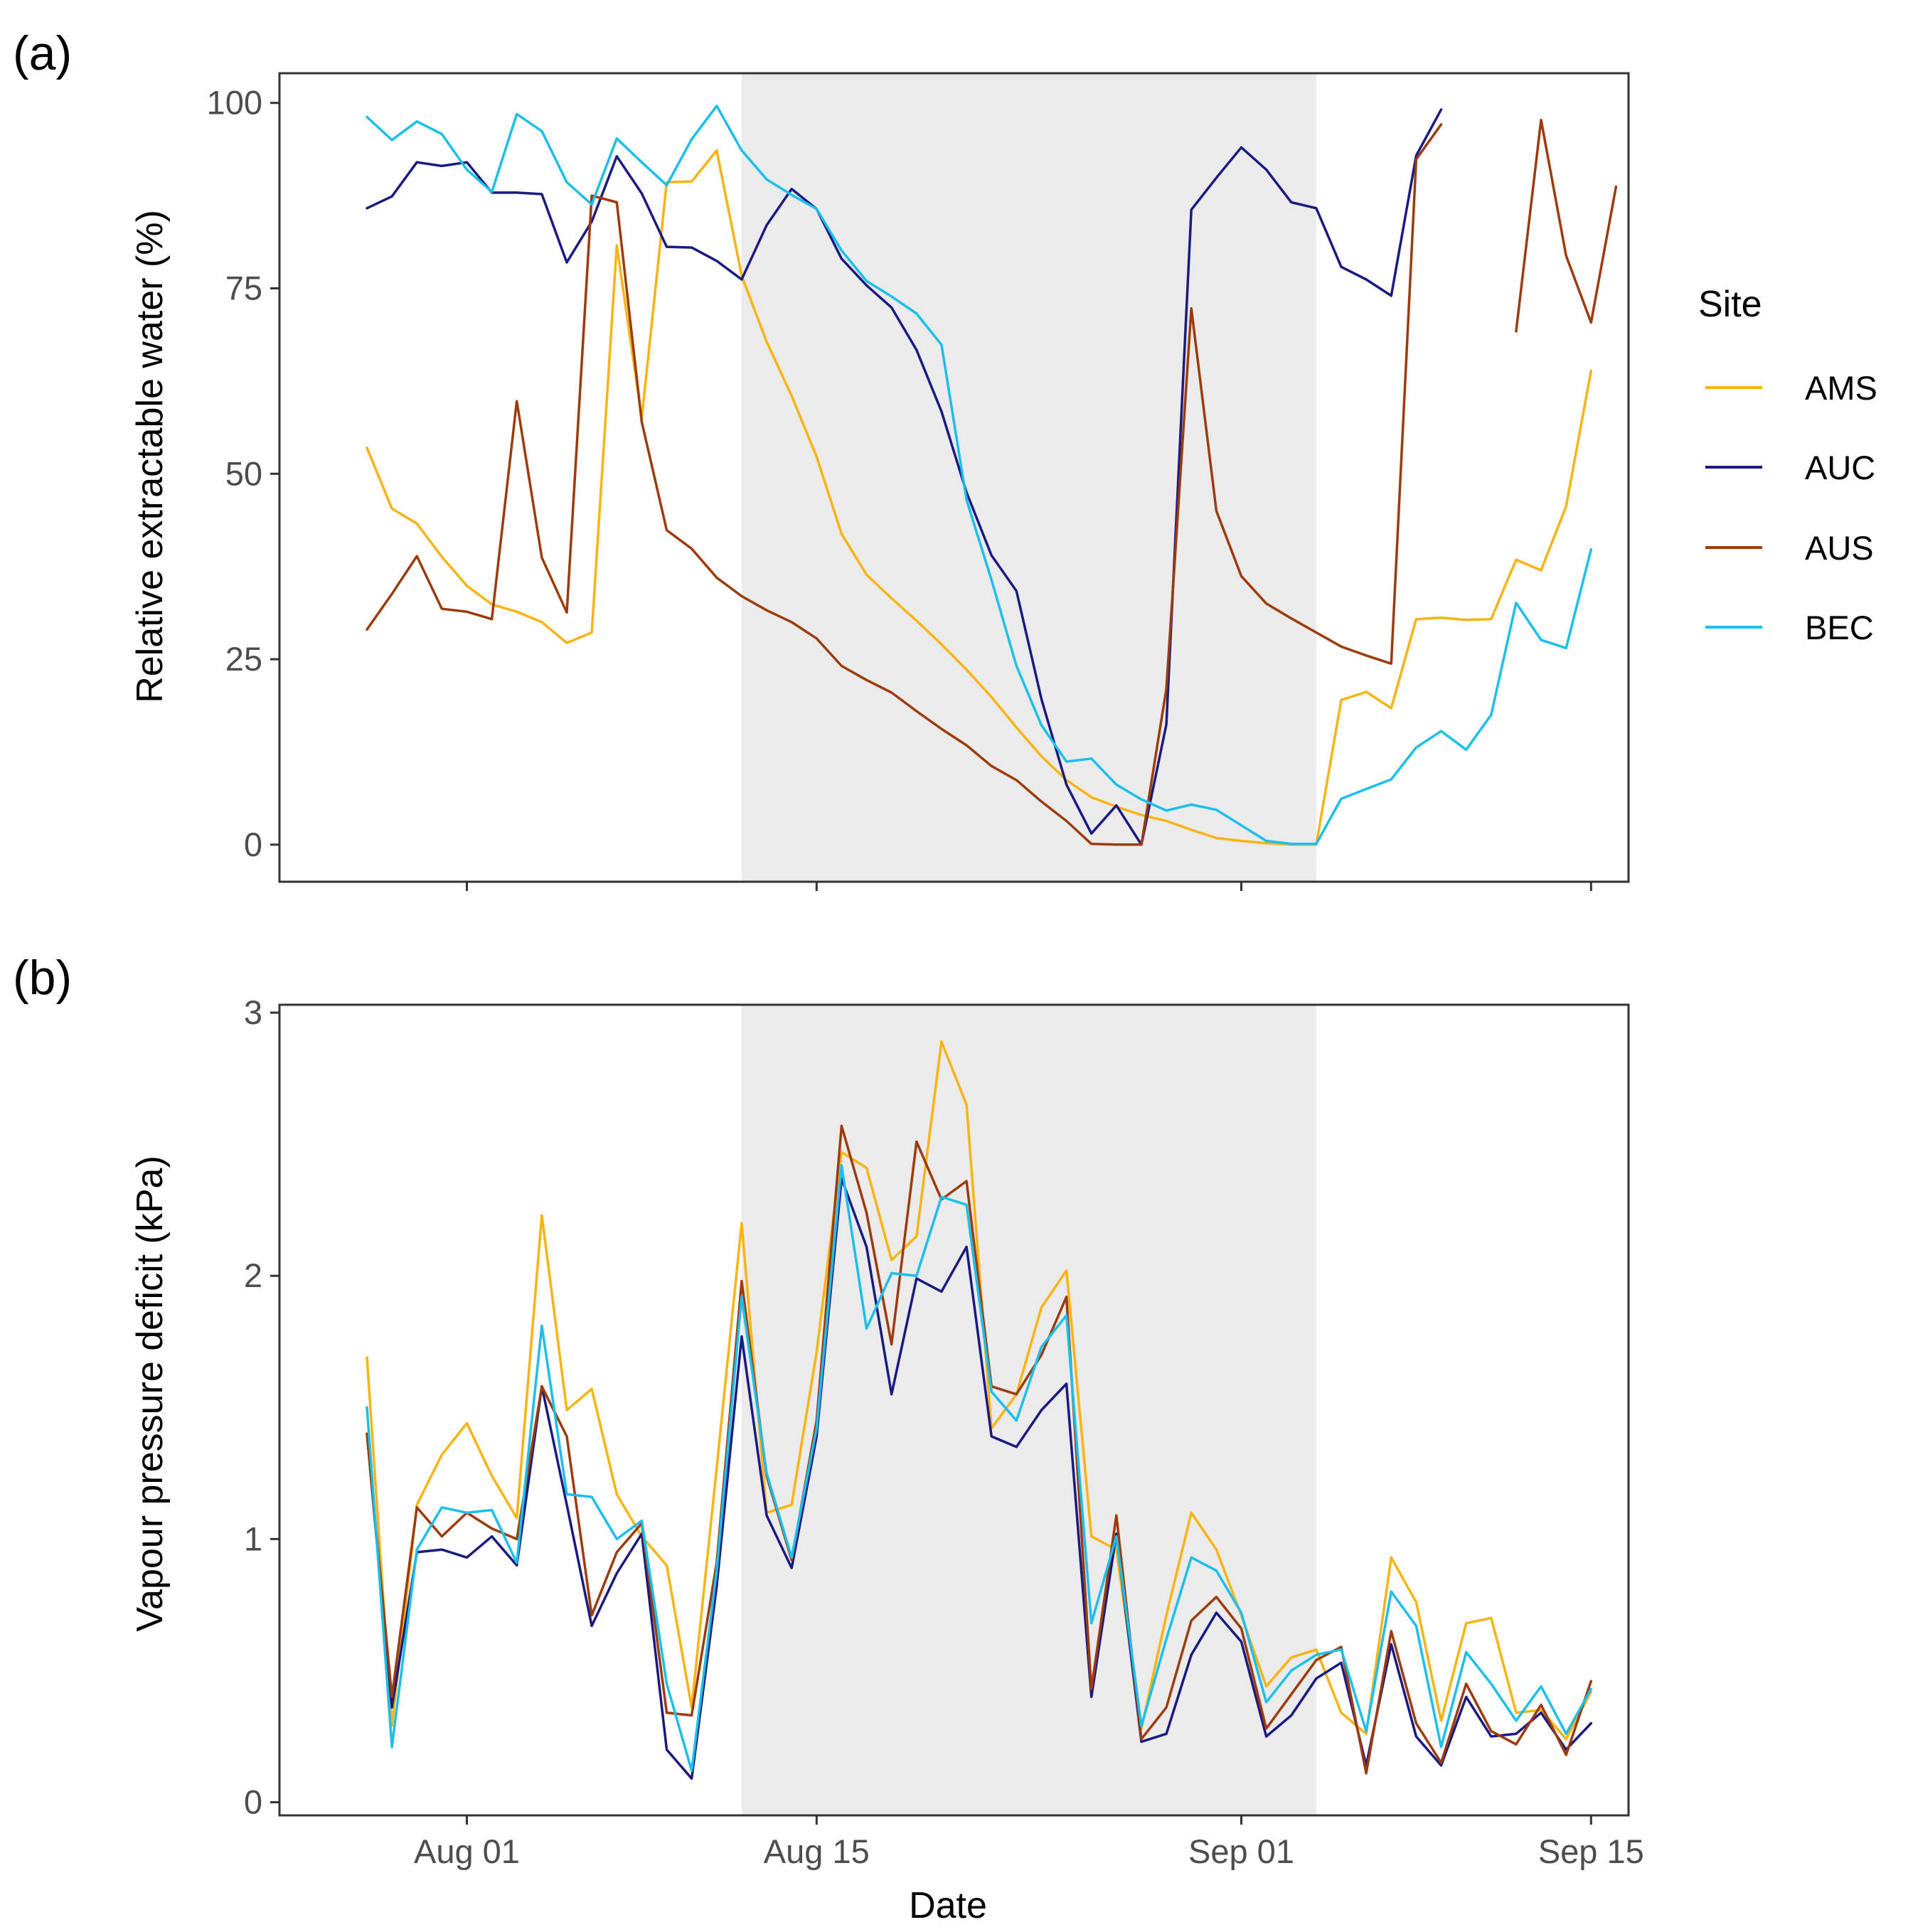 The height and width of the screenshot is (1932, 1913). I want to click on x-tick-label: Sep 01, so click(1241, 1851).